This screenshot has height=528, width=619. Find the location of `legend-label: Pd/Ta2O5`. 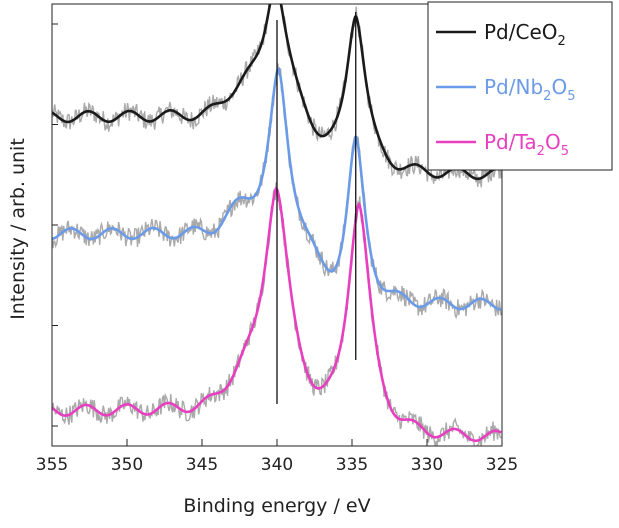

legend-label: Pd/Ta2O5 is located at coordinates (526, 144).